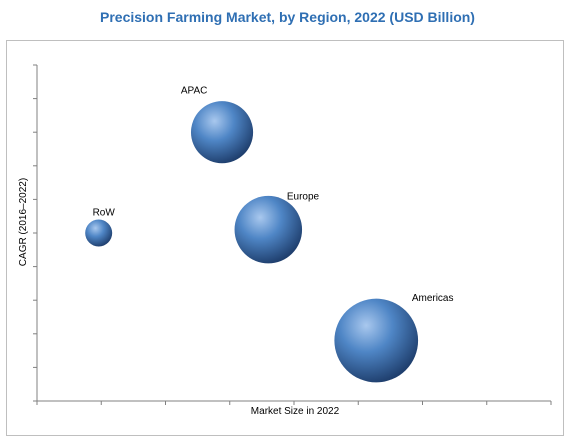 The image size is (575, 444). I want to click on bubble-americas, so click(376, 340).